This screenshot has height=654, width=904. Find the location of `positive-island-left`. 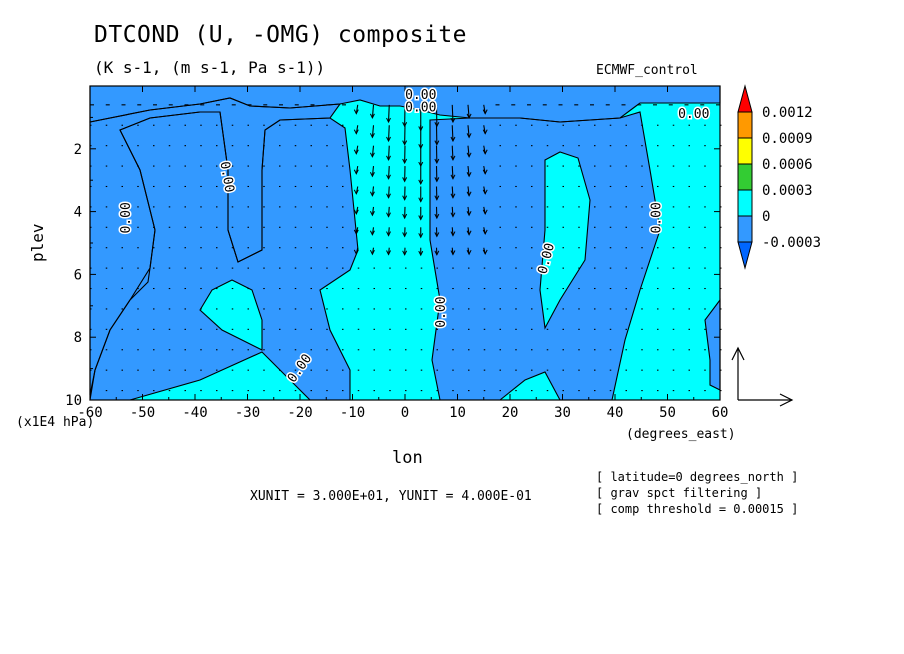

positive-island-left is located at coordinates (231, 315).